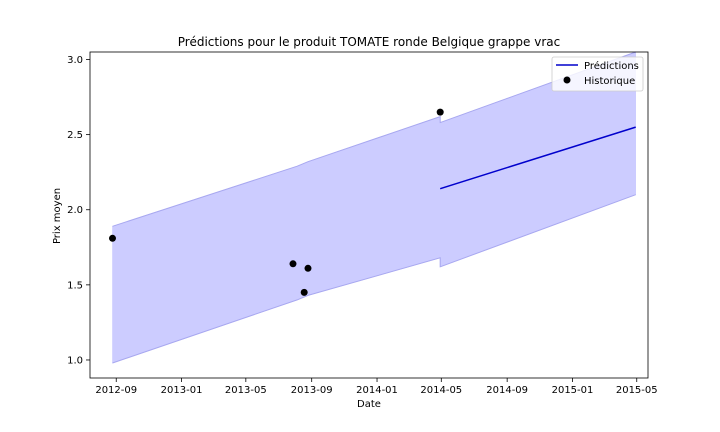 This screenshot has height=432, width=720. Describe the element at coordinates (57, 216) in the screenshot. I see `y-axis-label: Prix moyen` at that location.